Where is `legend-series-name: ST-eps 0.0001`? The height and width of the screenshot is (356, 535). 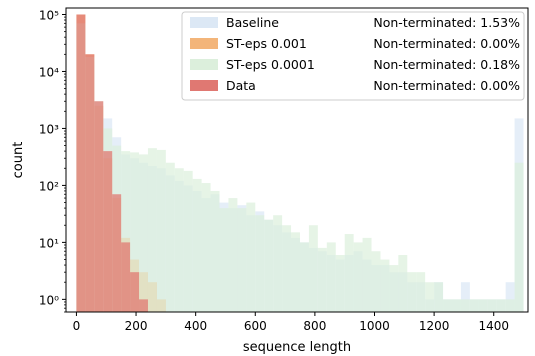
legend-series-name: ST-eps 0.0001 is located at coordinates (270, 64).